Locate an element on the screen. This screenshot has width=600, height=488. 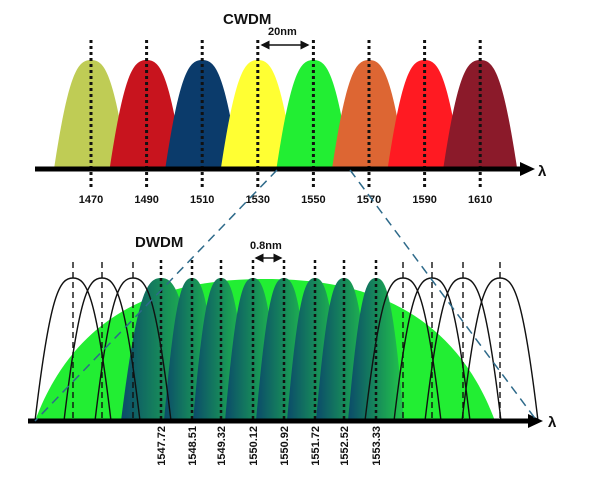
cwdm-channel-label: 1510 is located at coordinates (202, 200).